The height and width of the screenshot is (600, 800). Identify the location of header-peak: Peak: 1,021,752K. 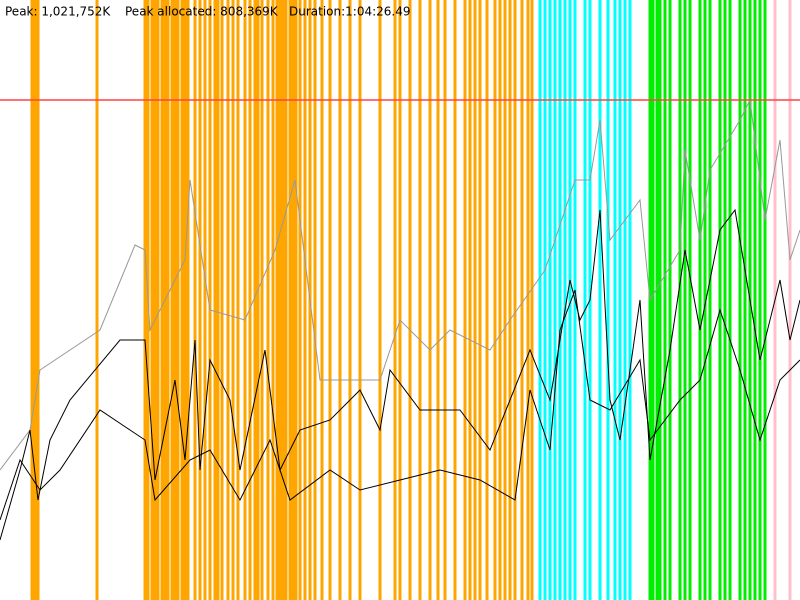
(58, 12).